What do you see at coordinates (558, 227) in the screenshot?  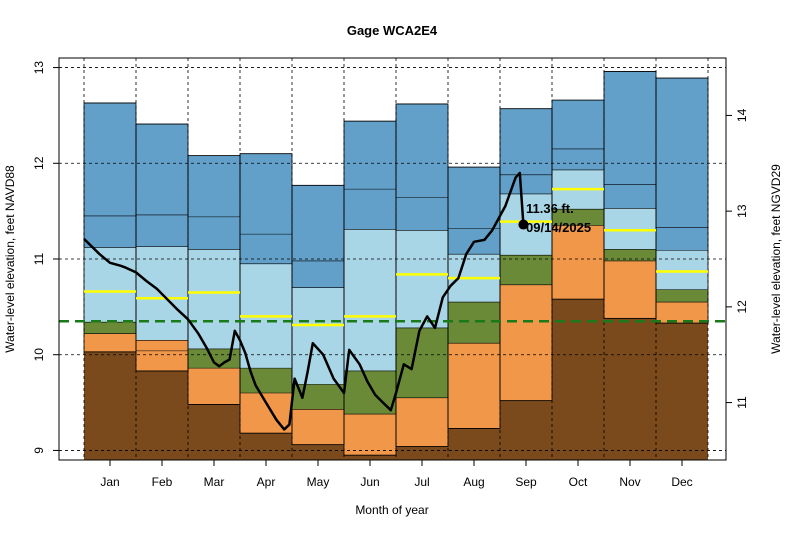 I see `current-date-label: 09/14/2025` at bounding box center [558, 227].